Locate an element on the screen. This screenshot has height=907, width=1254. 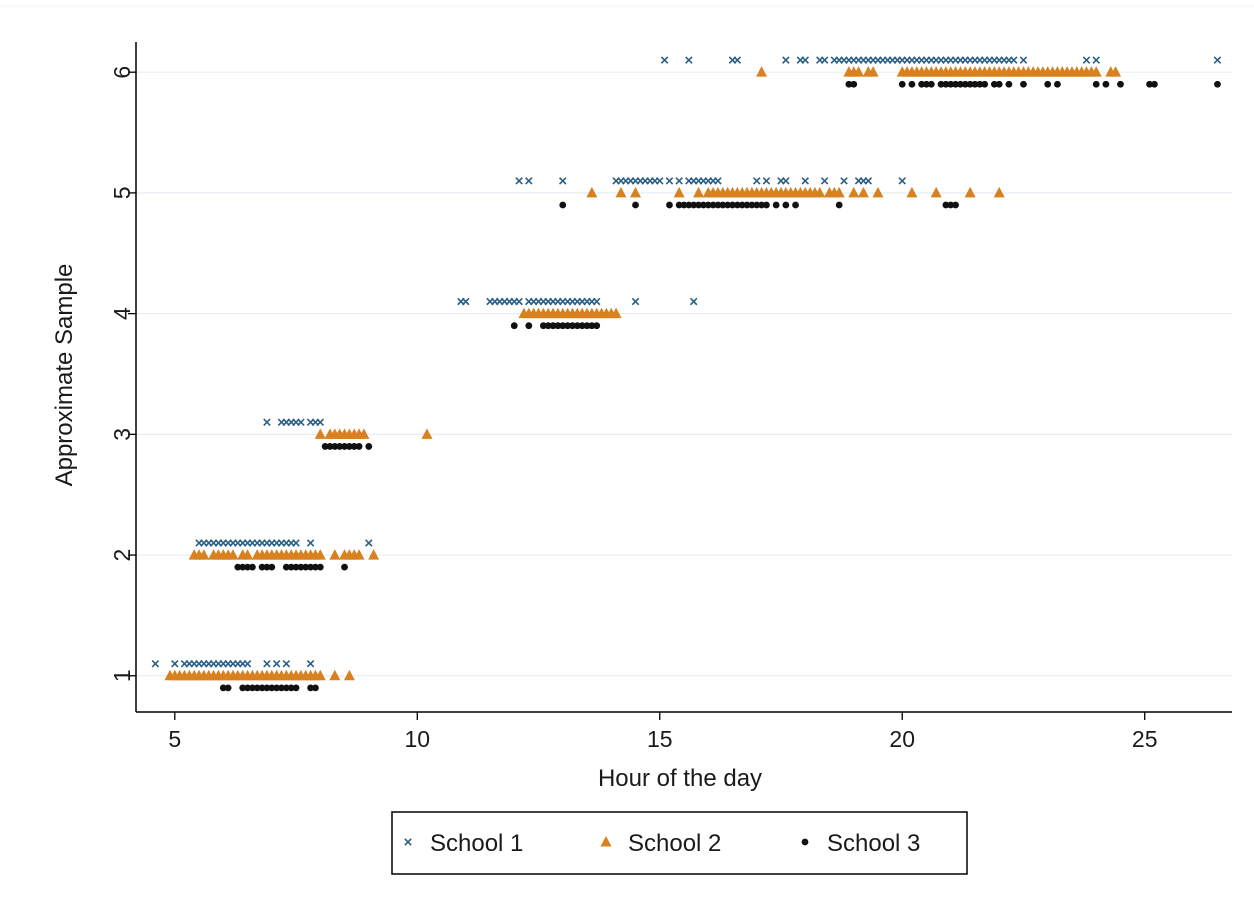
x-tick-label: 5 is located at coordinates (174, 739).